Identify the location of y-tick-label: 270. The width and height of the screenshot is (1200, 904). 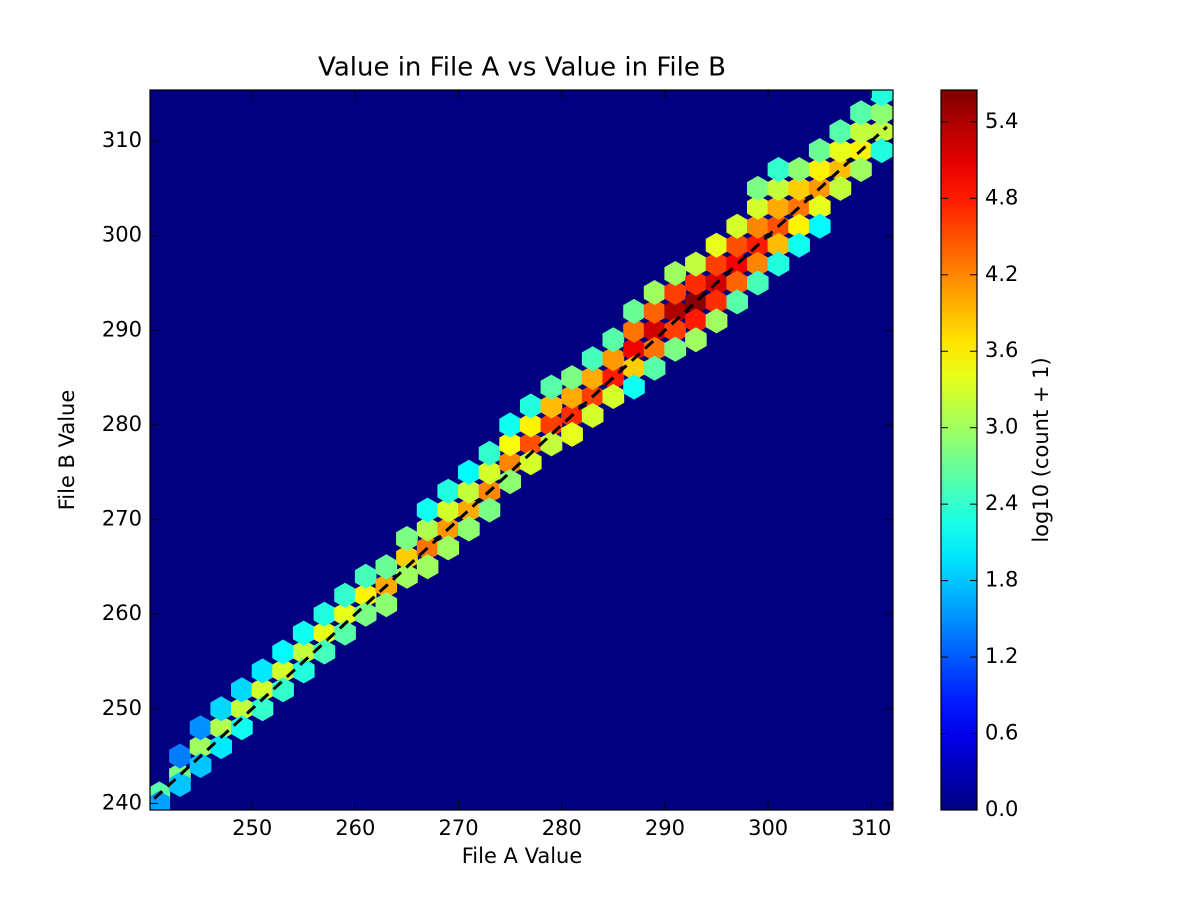
(122, 519).